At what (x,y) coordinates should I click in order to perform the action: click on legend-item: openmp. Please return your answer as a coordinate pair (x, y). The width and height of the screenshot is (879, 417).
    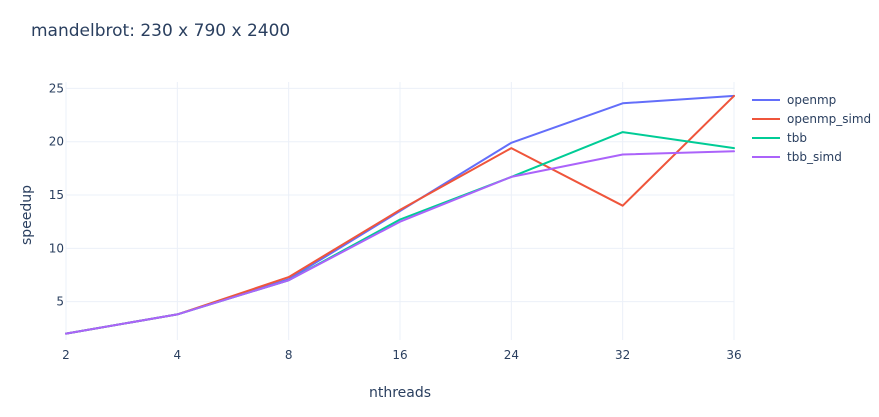
    Looking at the image, I should click on (794, 100).